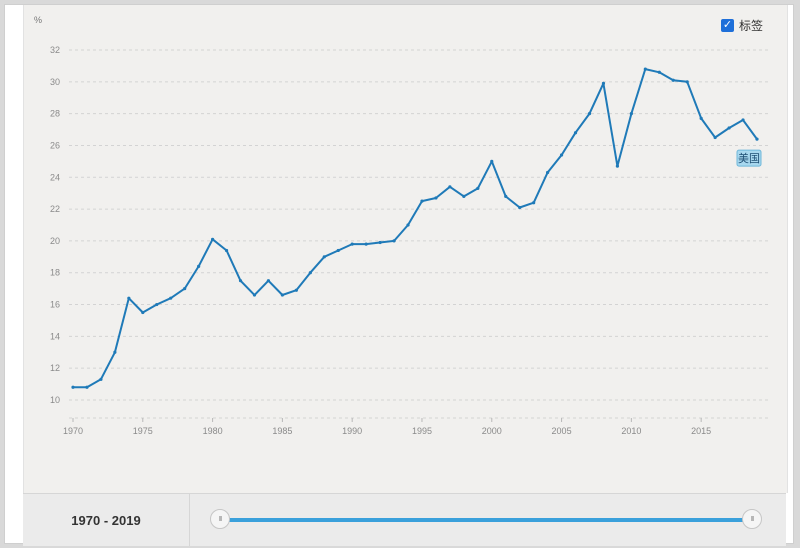 This screenshot has width=800, height=548. What do you see at coordinates (73, 431) in the screenshot?
I see `x-tick-label: 1970` at bounding box center [73, 431].